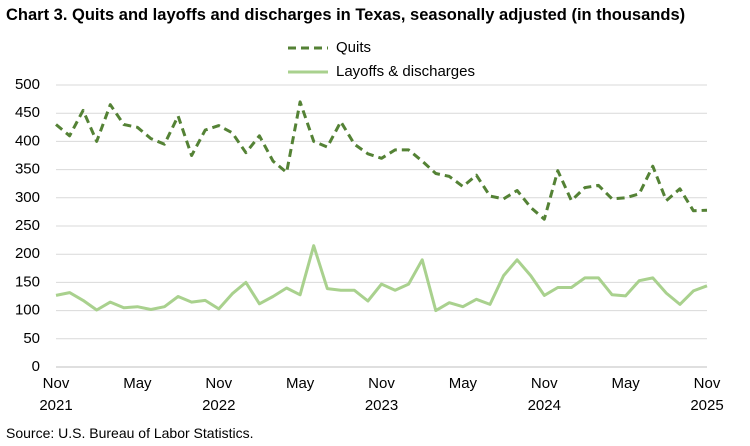  Describe the element at coordinates (130, 433) in the screenshot. I see `source-note: Source: U.S. Bureau of Labor Statistics.` at that location.